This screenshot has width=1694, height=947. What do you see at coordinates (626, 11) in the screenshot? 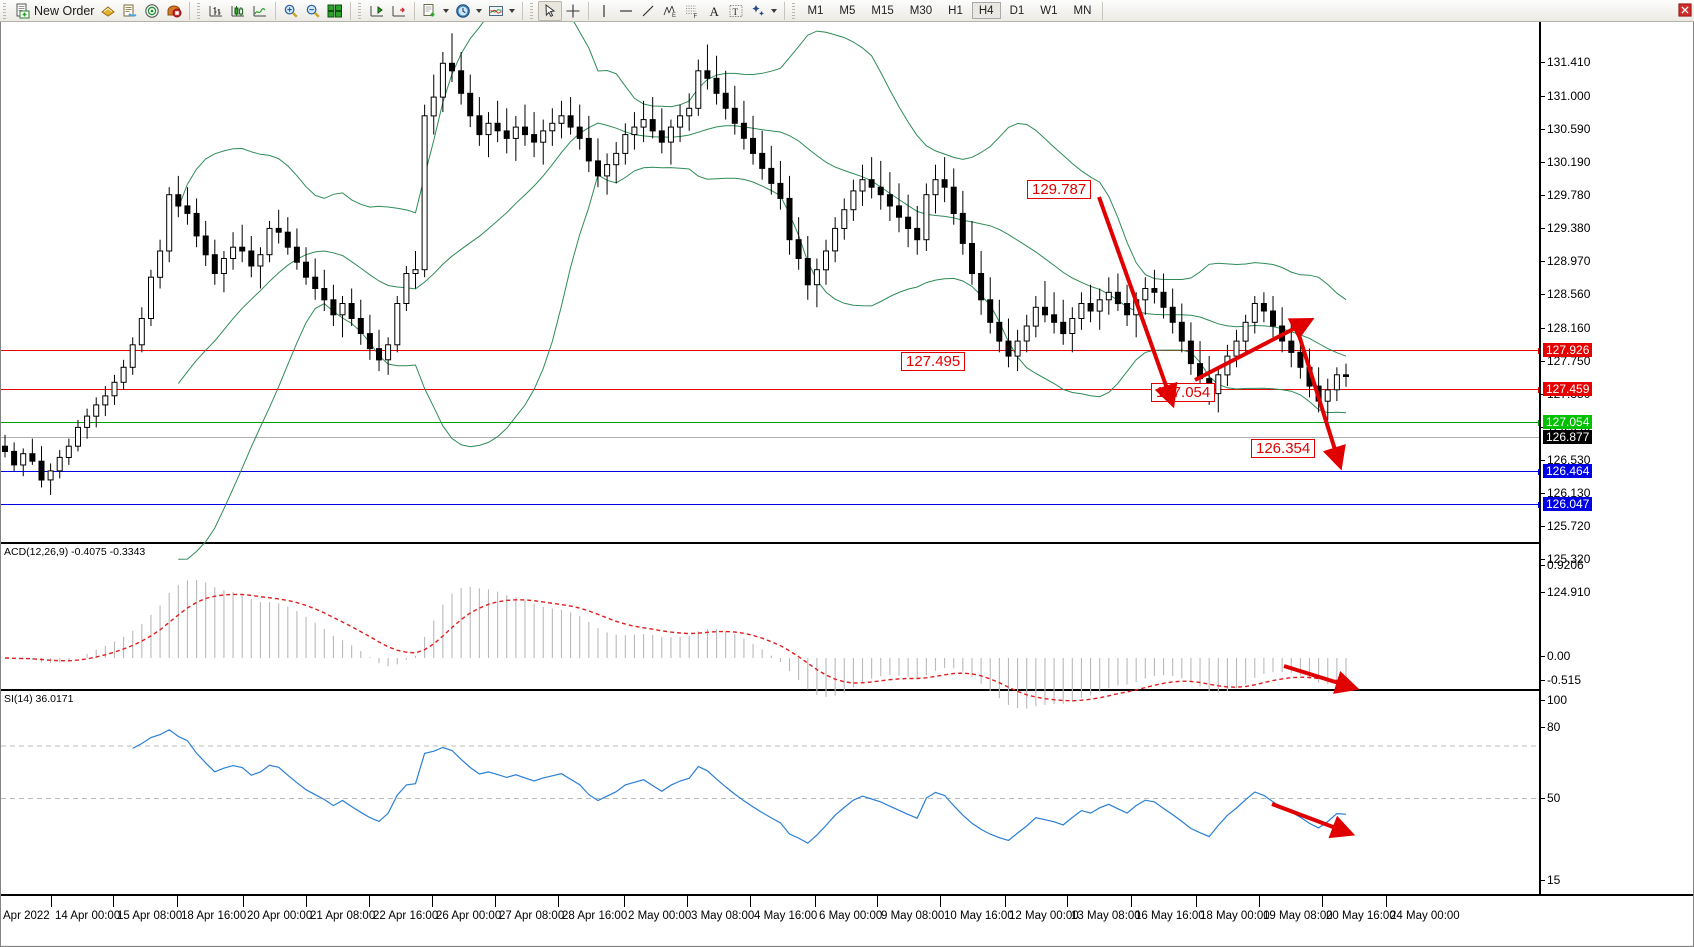
I see `horizontal-line-button` at bounding box center [626, 11].